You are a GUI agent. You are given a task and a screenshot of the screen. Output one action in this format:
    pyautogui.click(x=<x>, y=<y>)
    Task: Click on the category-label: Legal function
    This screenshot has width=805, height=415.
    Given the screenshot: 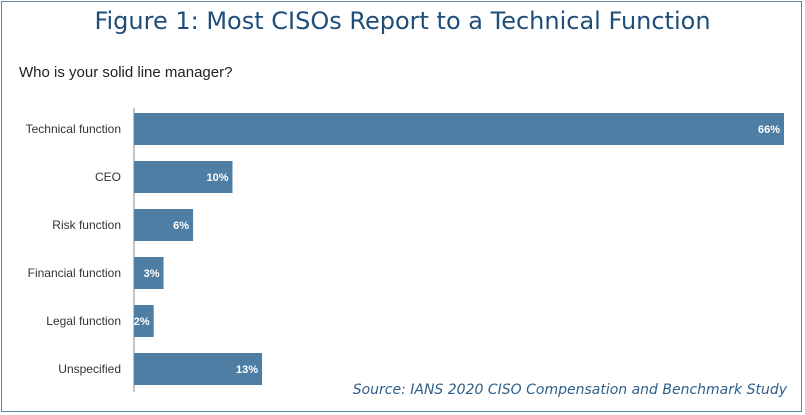 What is the action you would take?
    pyautogui.click(x=83, y=321)
    